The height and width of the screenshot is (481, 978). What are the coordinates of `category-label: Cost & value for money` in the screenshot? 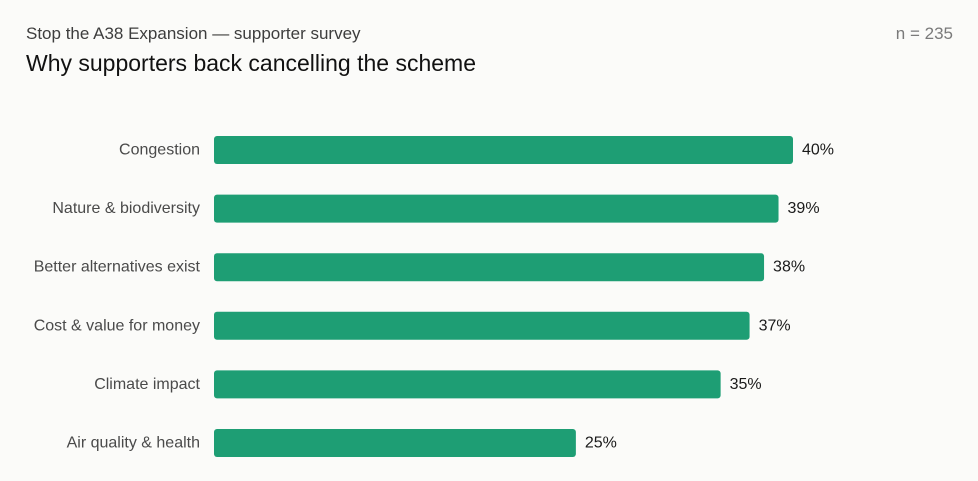 It's located at (117, 325).